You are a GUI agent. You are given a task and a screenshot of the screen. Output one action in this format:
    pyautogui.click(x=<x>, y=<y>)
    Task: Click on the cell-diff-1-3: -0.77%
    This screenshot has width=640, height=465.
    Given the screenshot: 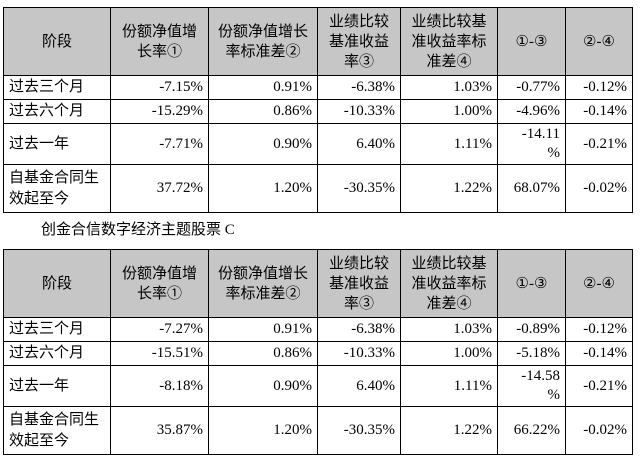 What is the action you would take?
    pyautogui.click(x=531, y=87)
    